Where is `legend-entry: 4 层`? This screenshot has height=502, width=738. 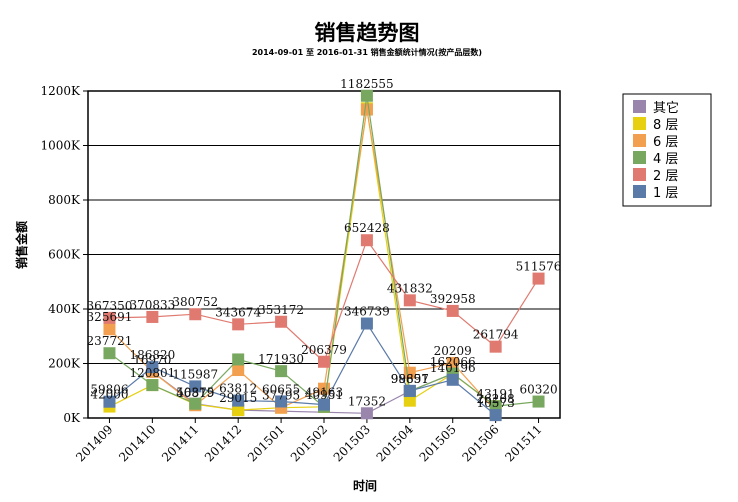 legend-entry: 4 层 is located at coordinates (665, 159).